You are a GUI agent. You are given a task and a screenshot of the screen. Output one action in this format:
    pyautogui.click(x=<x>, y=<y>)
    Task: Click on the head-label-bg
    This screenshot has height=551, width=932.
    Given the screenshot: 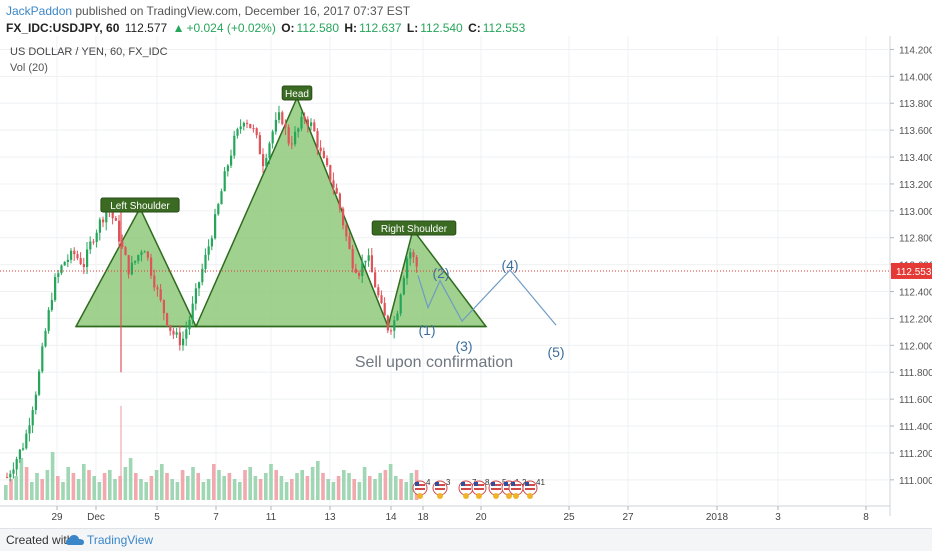 What is the action you would take?
    pyautogui.click(x=297, y=93)
    